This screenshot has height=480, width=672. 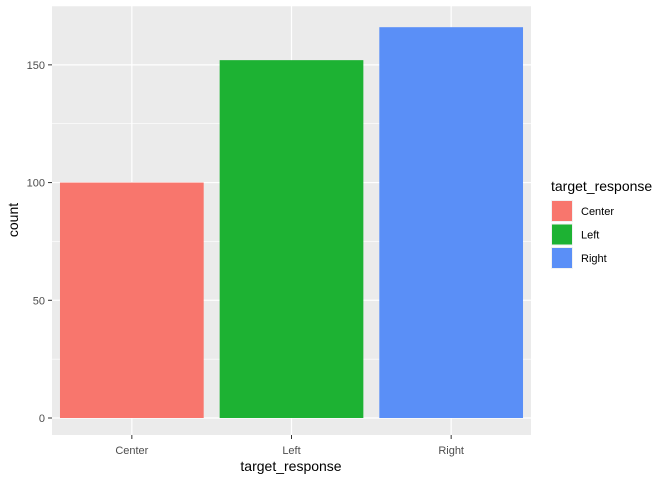 I want to click on legend-label-left: Left, so click(x=590, y=236).